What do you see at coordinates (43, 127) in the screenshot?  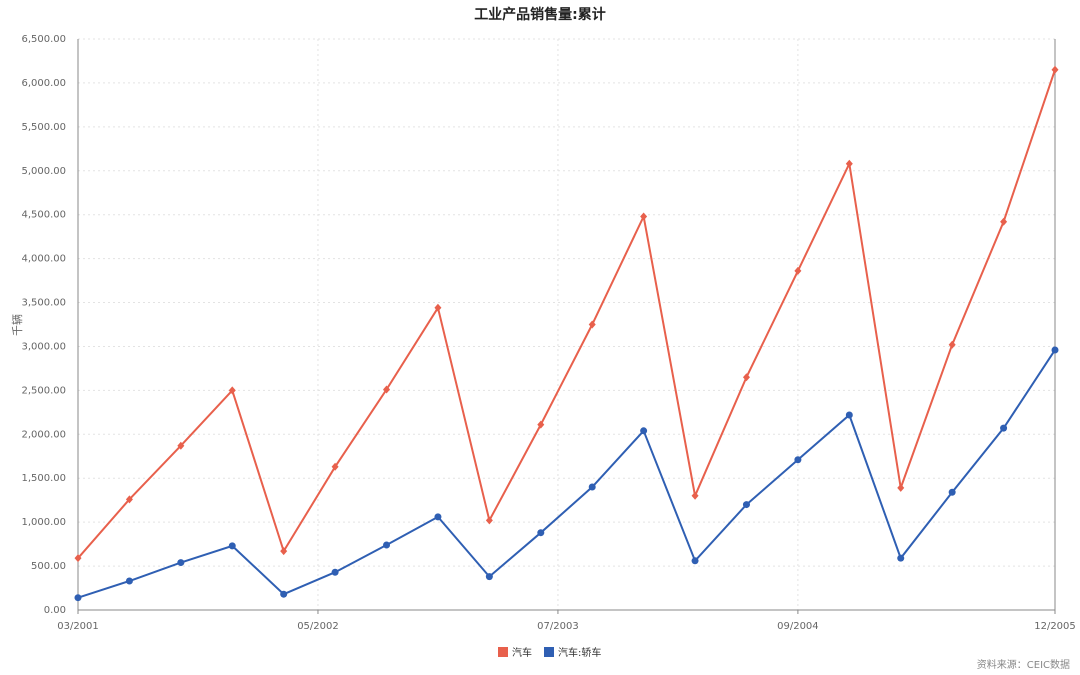 I see `y-tick-label: 5,500.00` at bounding box center [43, 127].